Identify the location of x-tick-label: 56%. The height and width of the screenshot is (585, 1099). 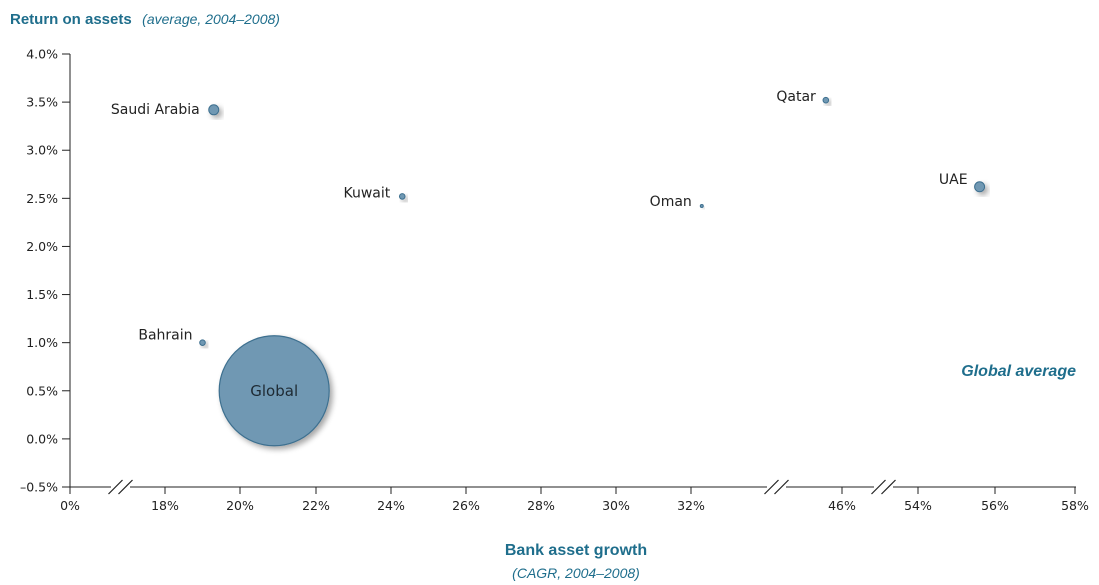
(995, 505).